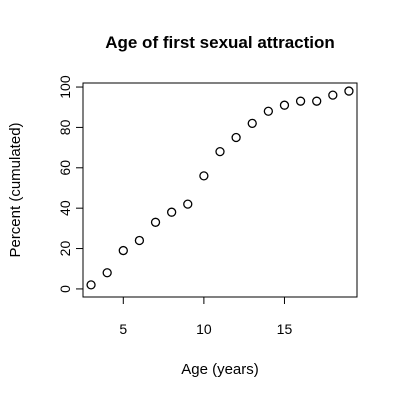 The height and width of the screenshot is (401, 401). I want to click on x-tick-label: 10, so click(204, 329).